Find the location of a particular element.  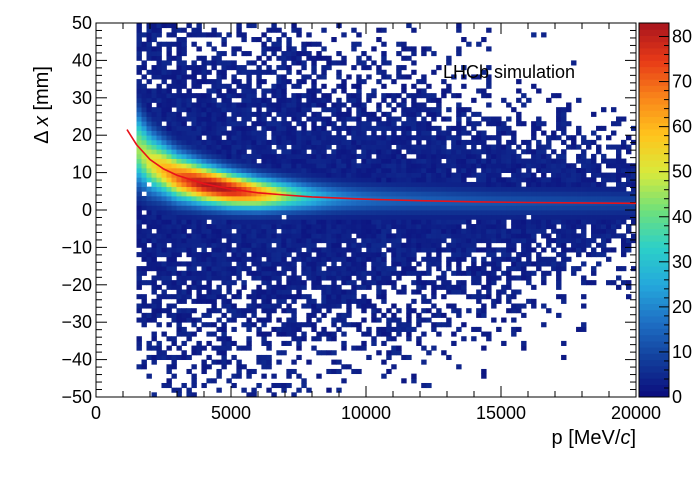

y-tick-label: −30 is located at coordinates (76, 322).